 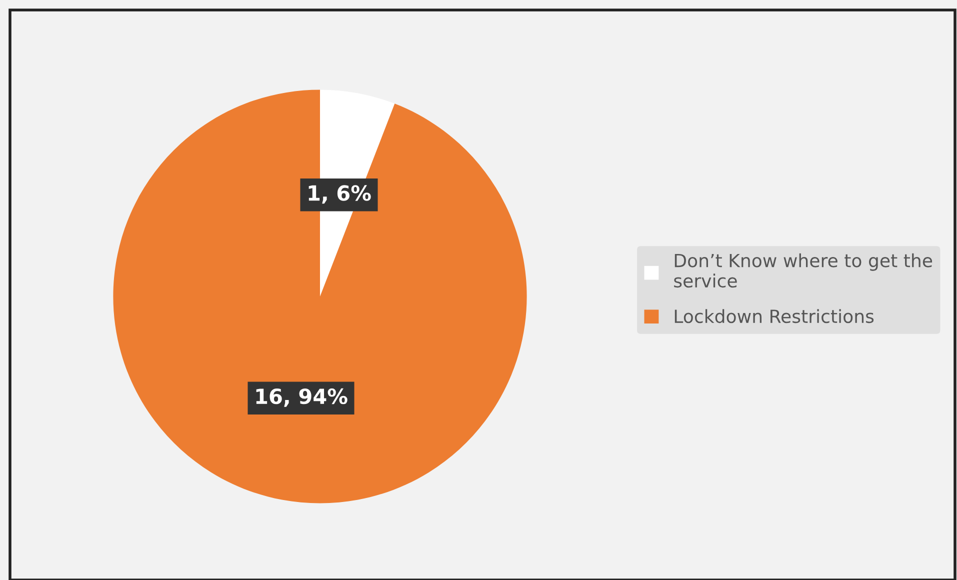 What do you see at coordinates (339, 194) in the screenshot?
I see `data-label: 1, 6%` at bounding box center [339, 194].